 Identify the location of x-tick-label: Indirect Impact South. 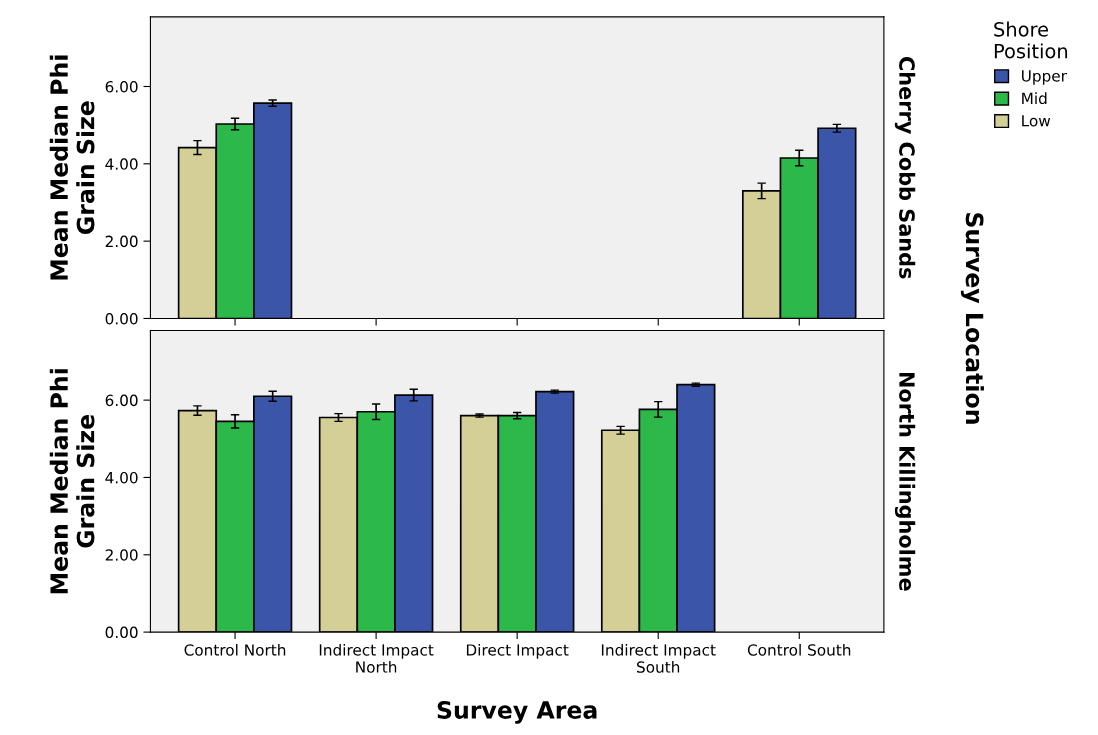
(658, 658).